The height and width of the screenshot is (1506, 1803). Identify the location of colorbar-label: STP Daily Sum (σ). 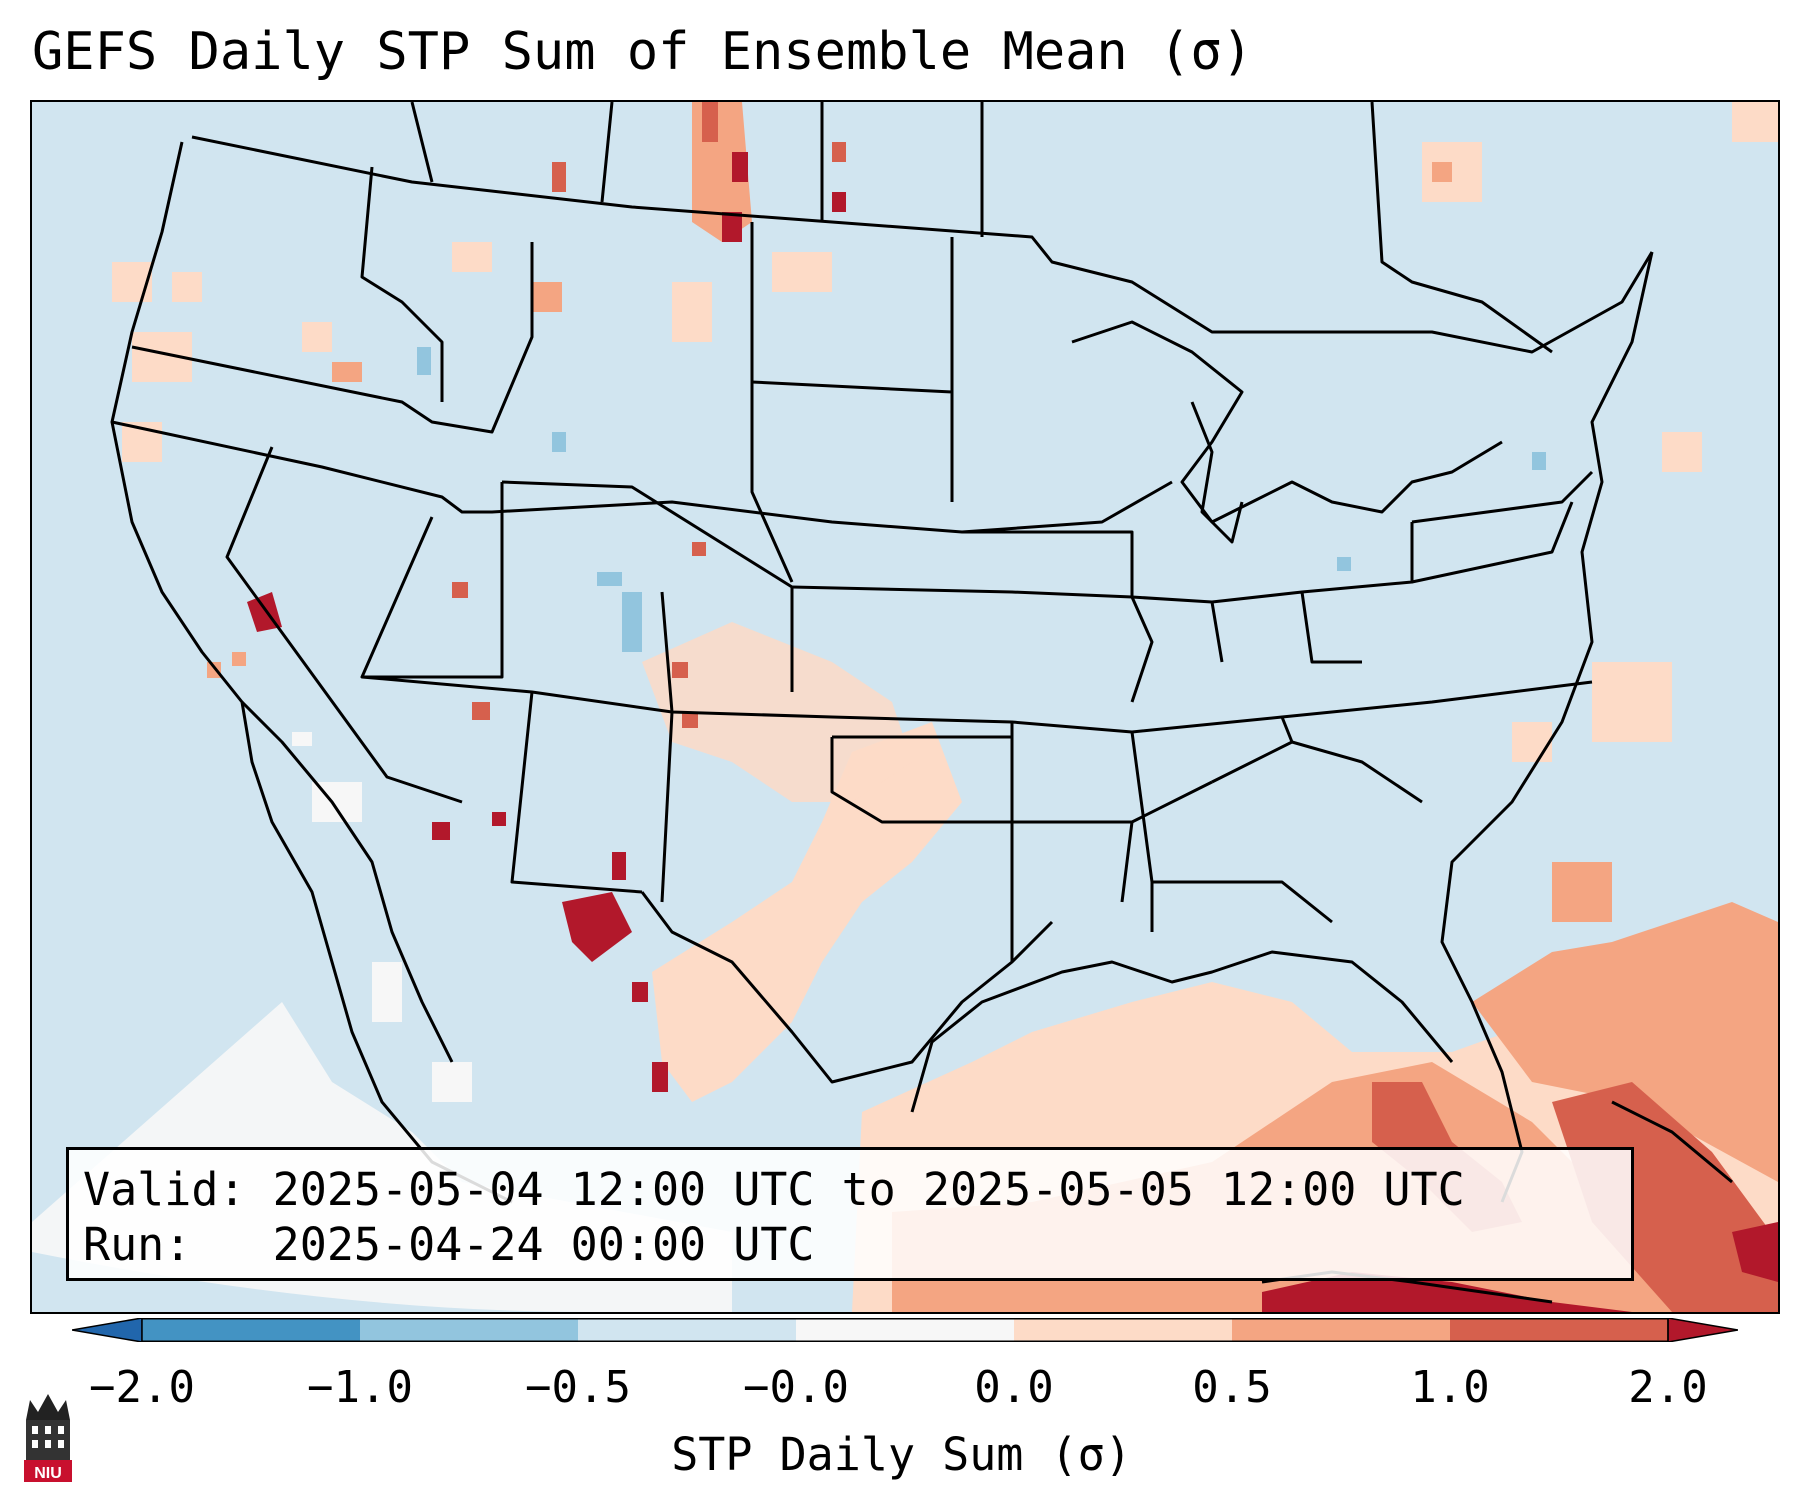
(901, 1454).